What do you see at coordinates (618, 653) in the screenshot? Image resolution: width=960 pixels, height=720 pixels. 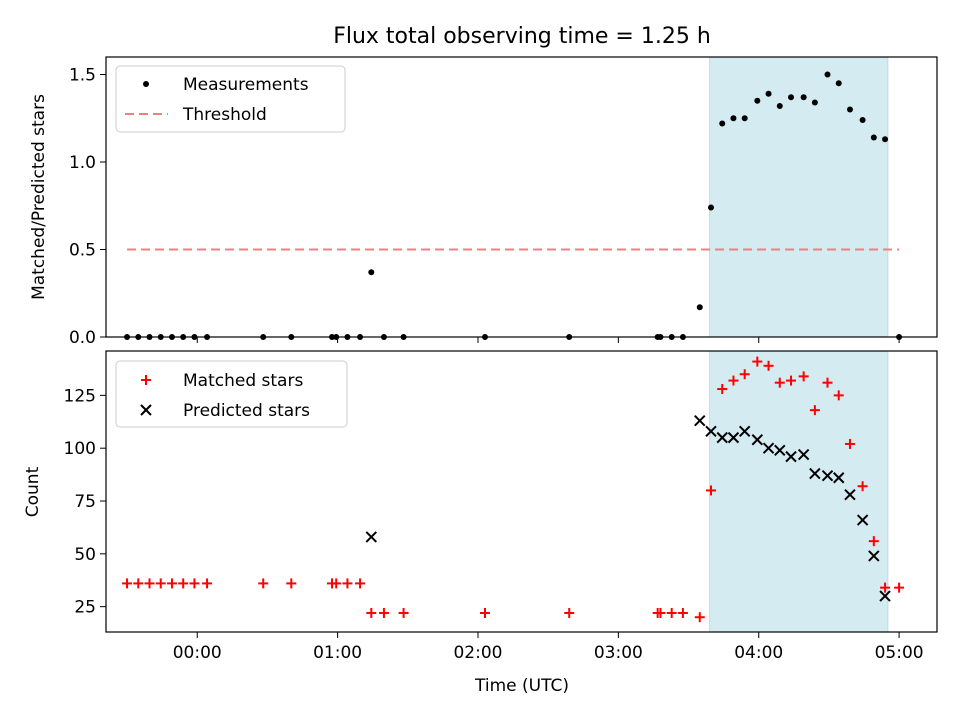 I see `x-tick-label: 03:00` at bounding box center [618, 653].